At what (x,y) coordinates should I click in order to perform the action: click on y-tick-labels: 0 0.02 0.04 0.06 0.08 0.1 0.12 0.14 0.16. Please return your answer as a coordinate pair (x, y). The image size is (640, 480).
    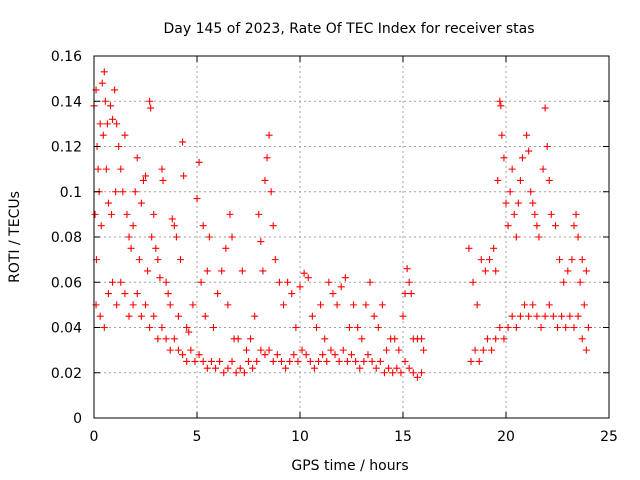
    Looking at the image, I should click on (66, 238).